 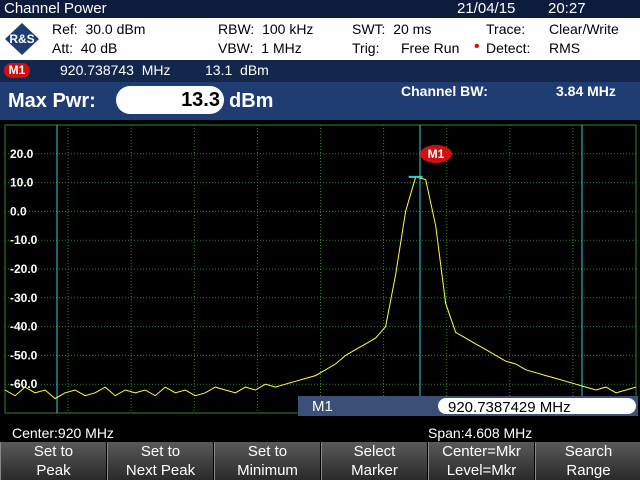 I want to click on bw-label: Channel BW:, so click(x=444, y=91).